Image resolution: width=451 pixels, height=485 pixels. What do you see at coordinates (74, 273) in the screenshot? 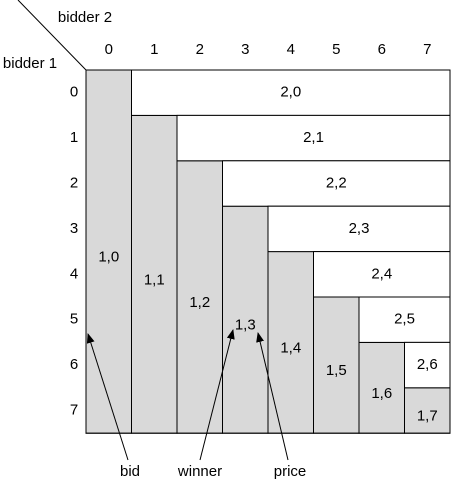
I see `row-header: 4` at bounding box center [74, 273].